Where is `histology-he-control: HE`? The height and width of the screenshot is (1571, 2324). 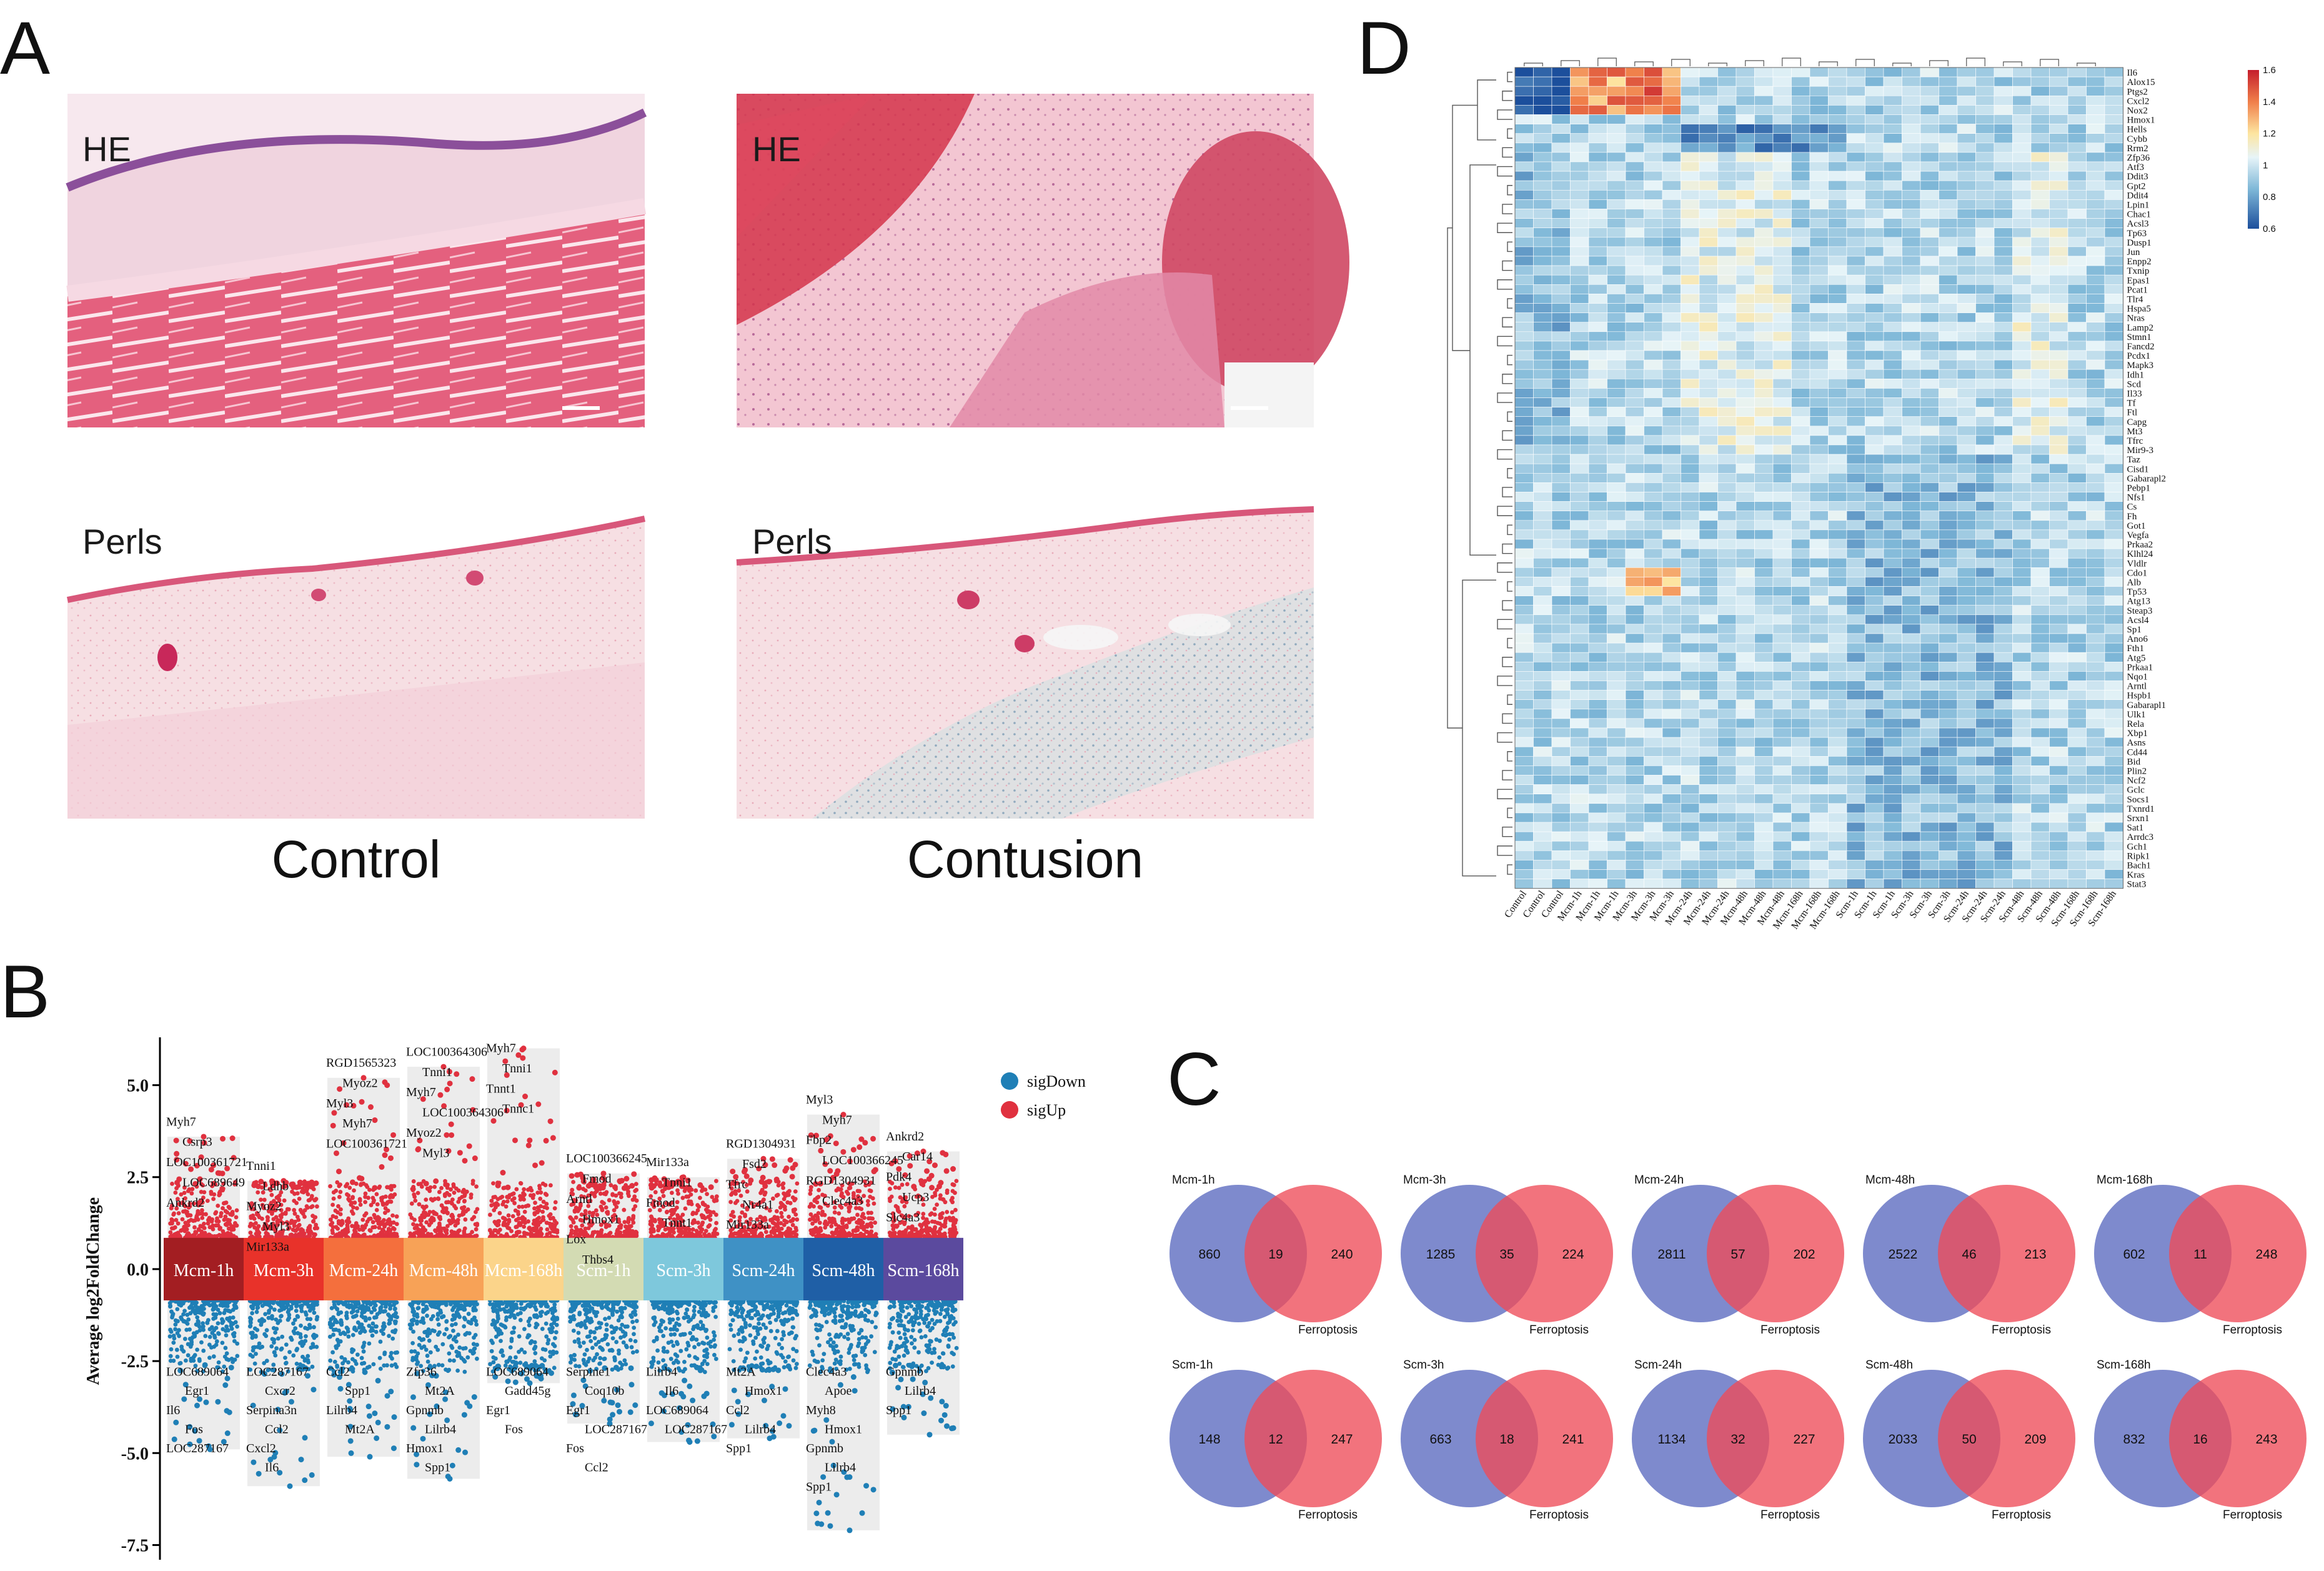 histology-he-control: HE is located at coordinates (356, 260).